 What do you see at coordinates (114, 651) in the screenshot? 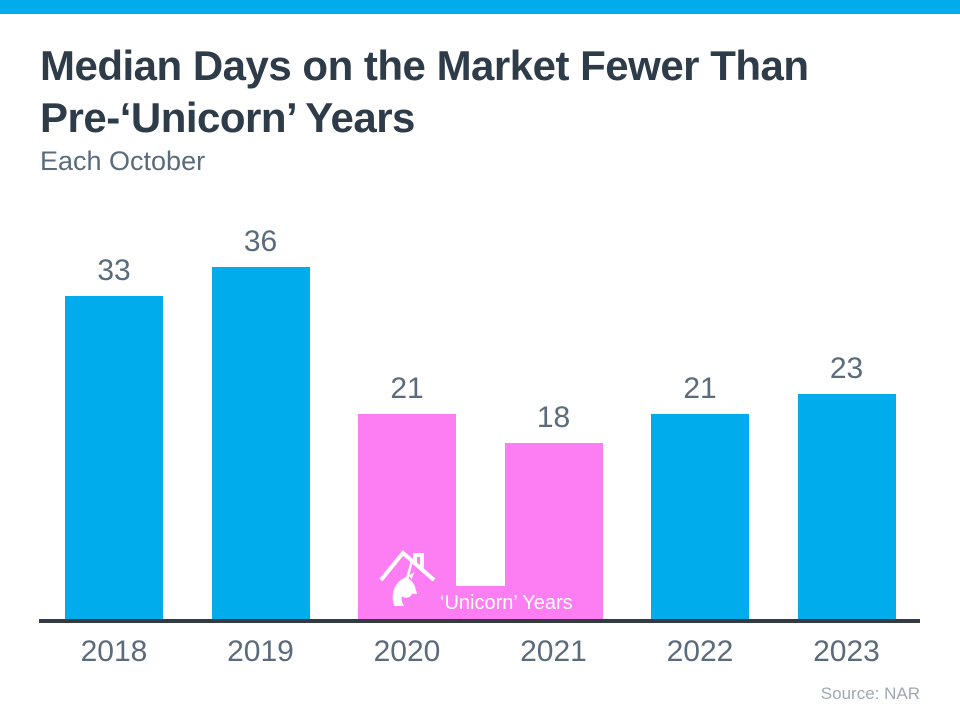
I see `x-tick-2018: 2018` at bounding box center [114, 651].